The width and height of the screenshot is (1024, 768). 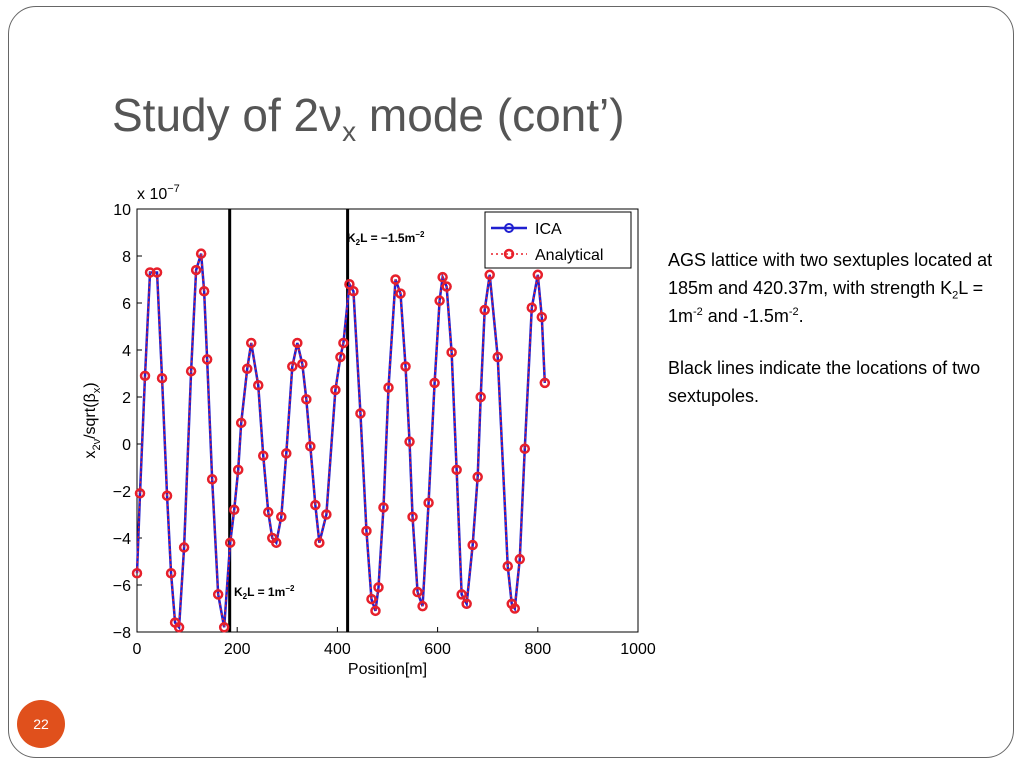 What do you see at coordinates (126, 257) in the screenshot?
I see `y-tick-label: 8` at bounding box center [126, 257].